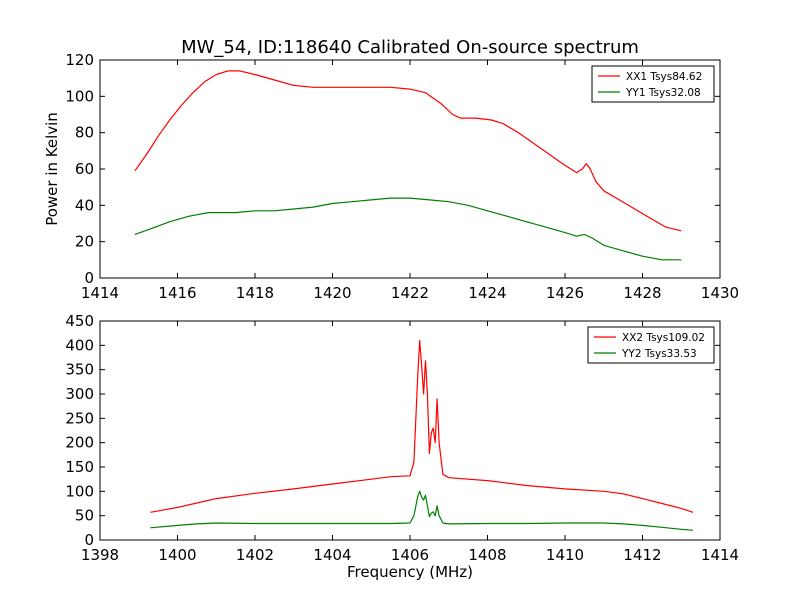 The height and width of the screenshot is (600, 800). Describe the element at coordinates (84, 169) in the screenshot. I see `y-tick-label: 60` at that location.